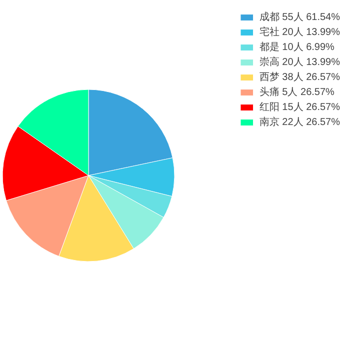 This screenshot has height=350, width=350. What do you see at coordinates (299, 17) in the screenshot?
I see `legend-label: 成都 55人 61.54%` at bounding box center [299, 17].